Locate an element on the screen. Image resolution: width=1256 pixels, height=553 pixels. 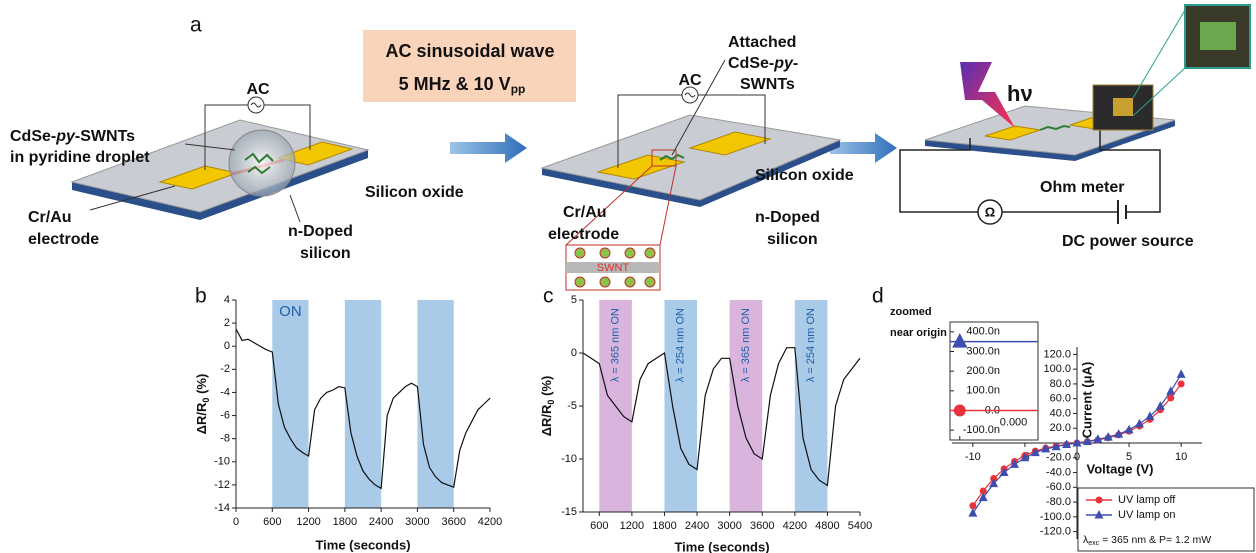
label: silicon is located at coordinates (792, 239).